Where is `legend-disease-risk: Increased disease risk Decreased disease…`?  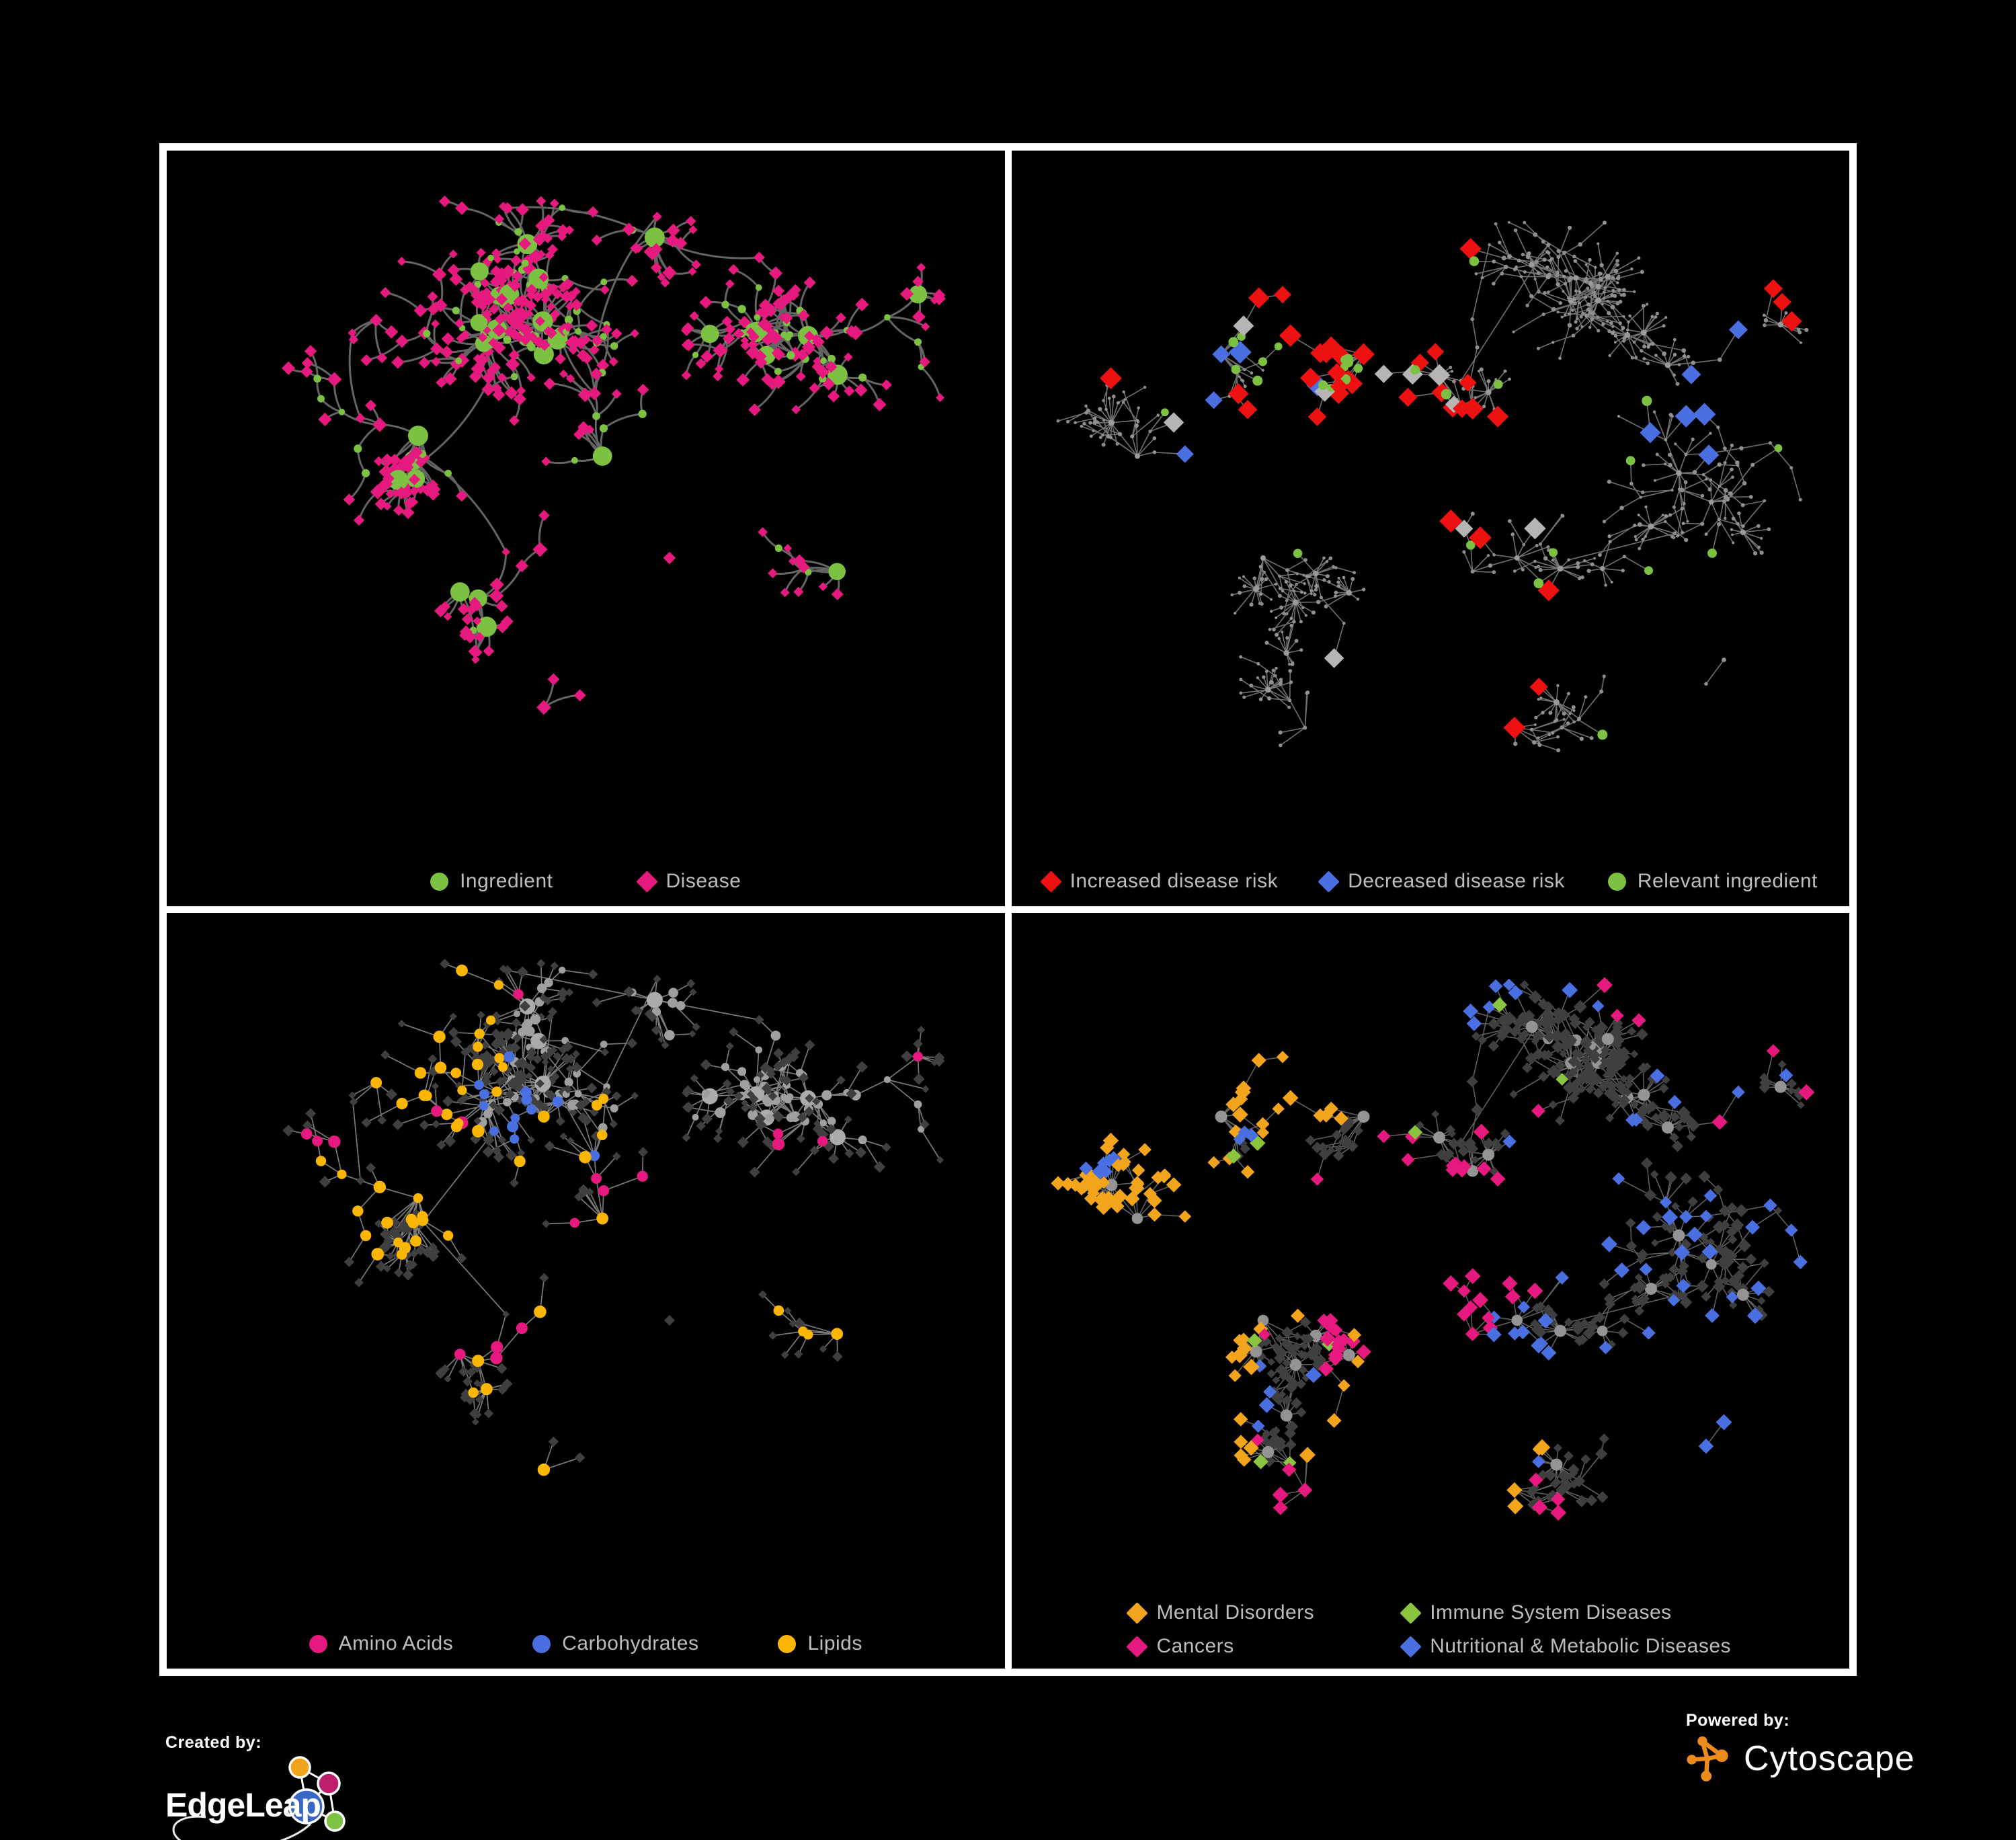
legend-disease-risk: Increased disease risk Decreased disease… is located at coordinates (1431, 882).